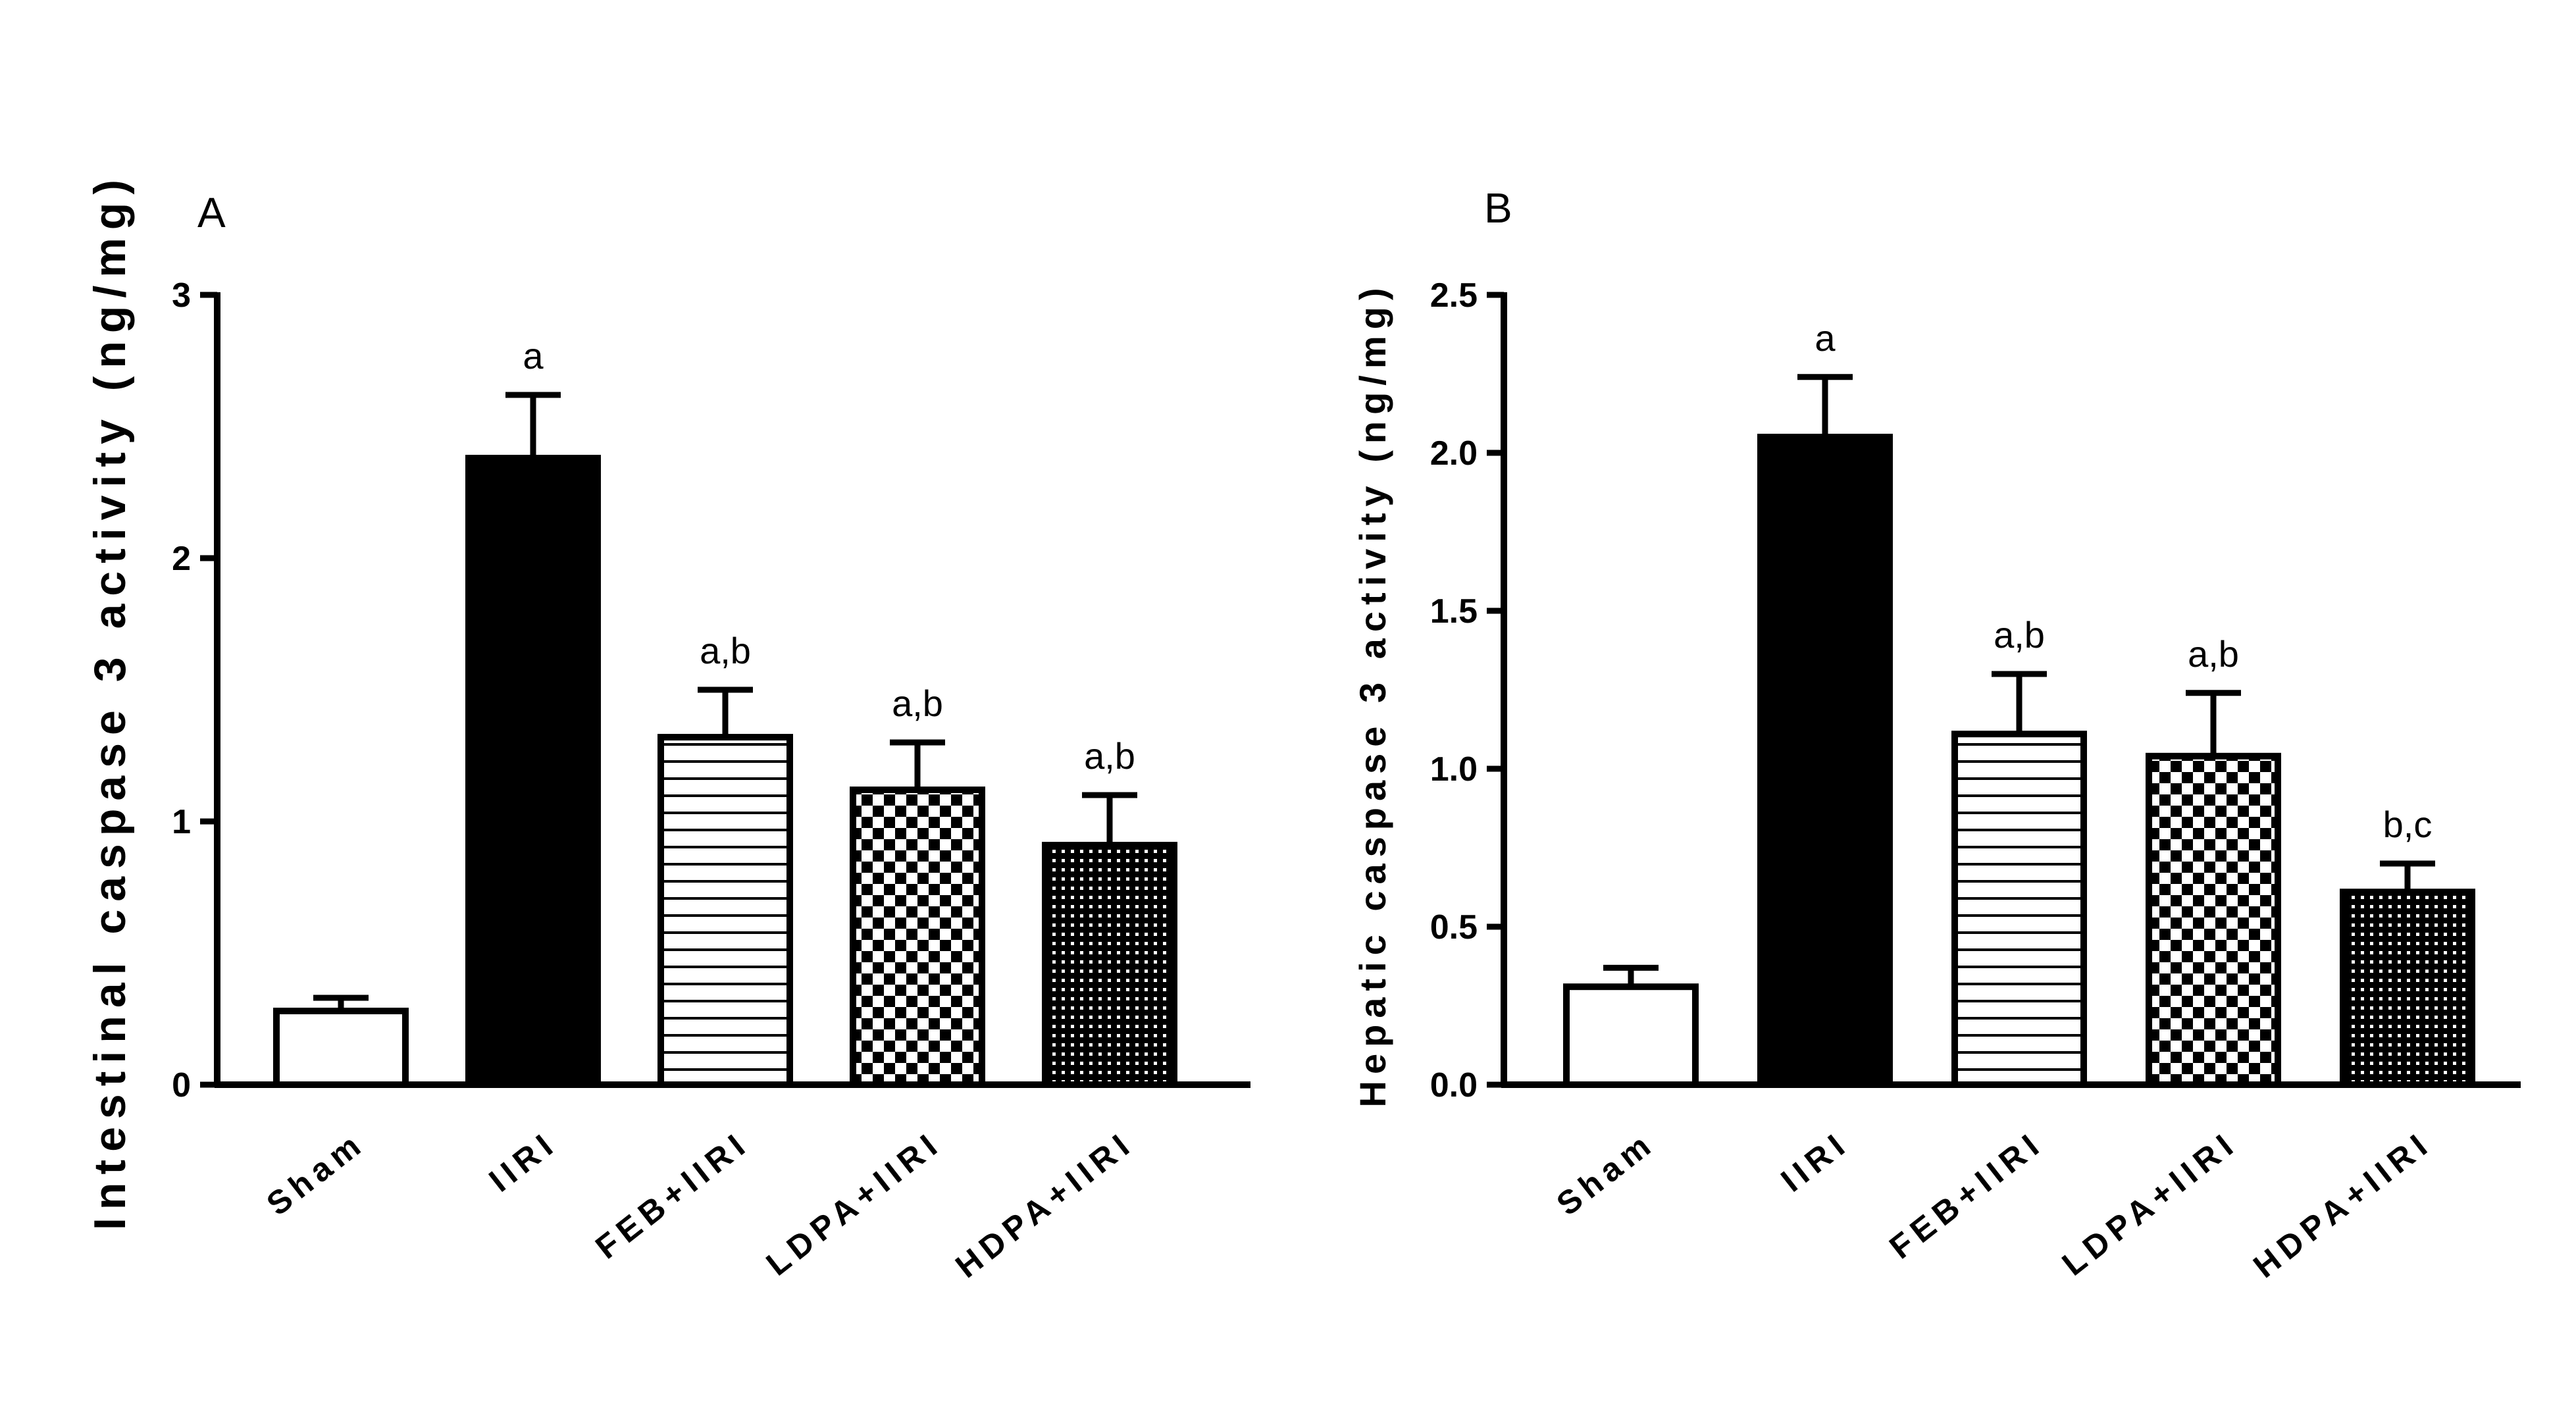 This screenshot has height=1423, width=2576. I want to click on panel-b-y-axis-title: Hepatic caspase 3 activity (ng/mg), so click(1372, 694).